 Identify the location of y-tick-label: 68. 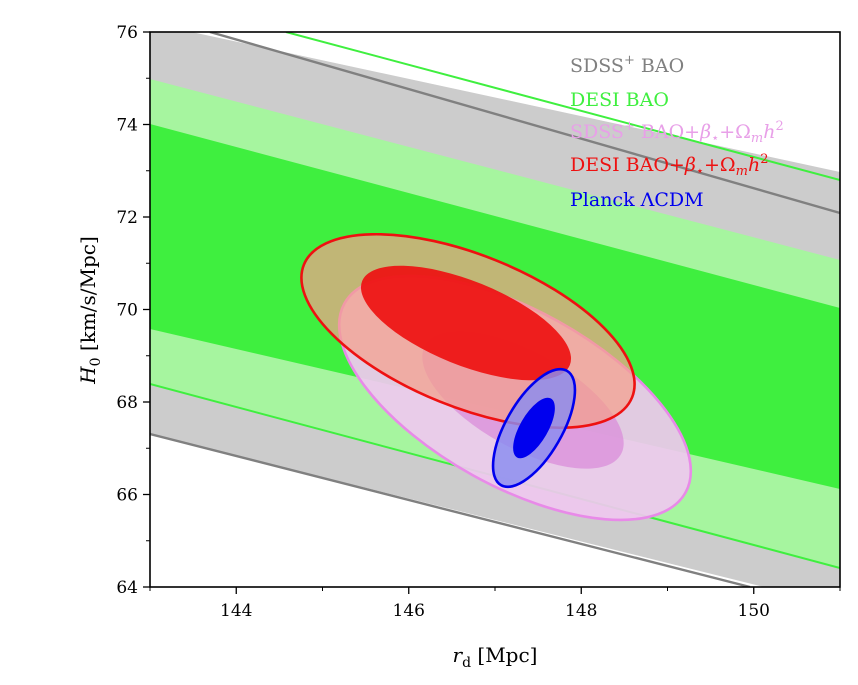
(127, 403).